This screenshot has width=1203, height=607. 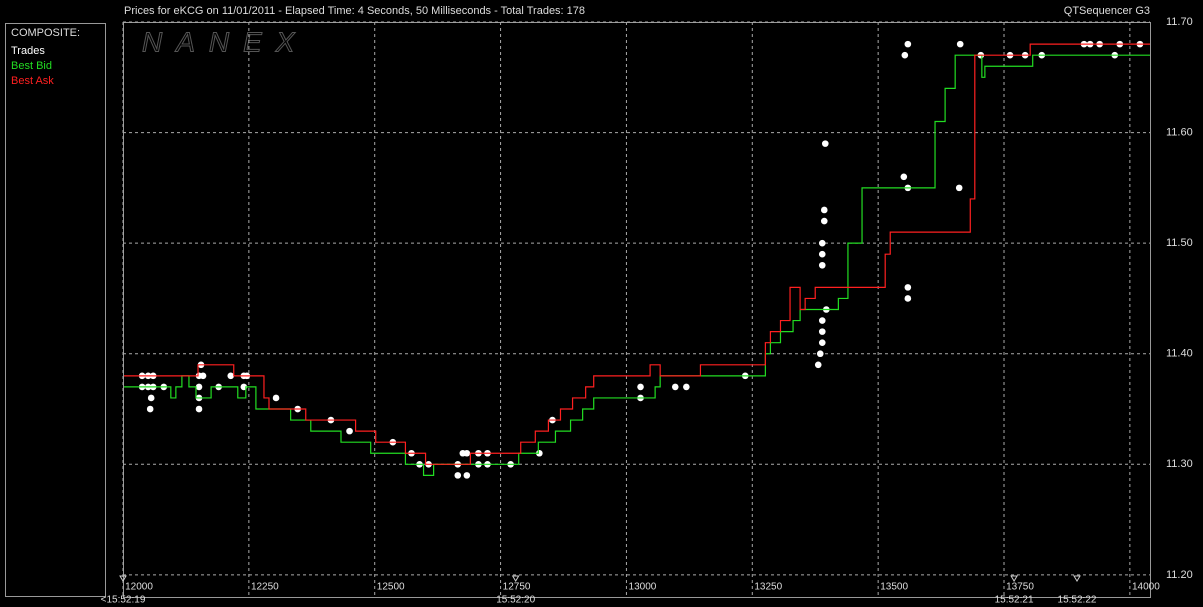 I want to click on x-tick-label: 12250, so click(x=265, y=587).